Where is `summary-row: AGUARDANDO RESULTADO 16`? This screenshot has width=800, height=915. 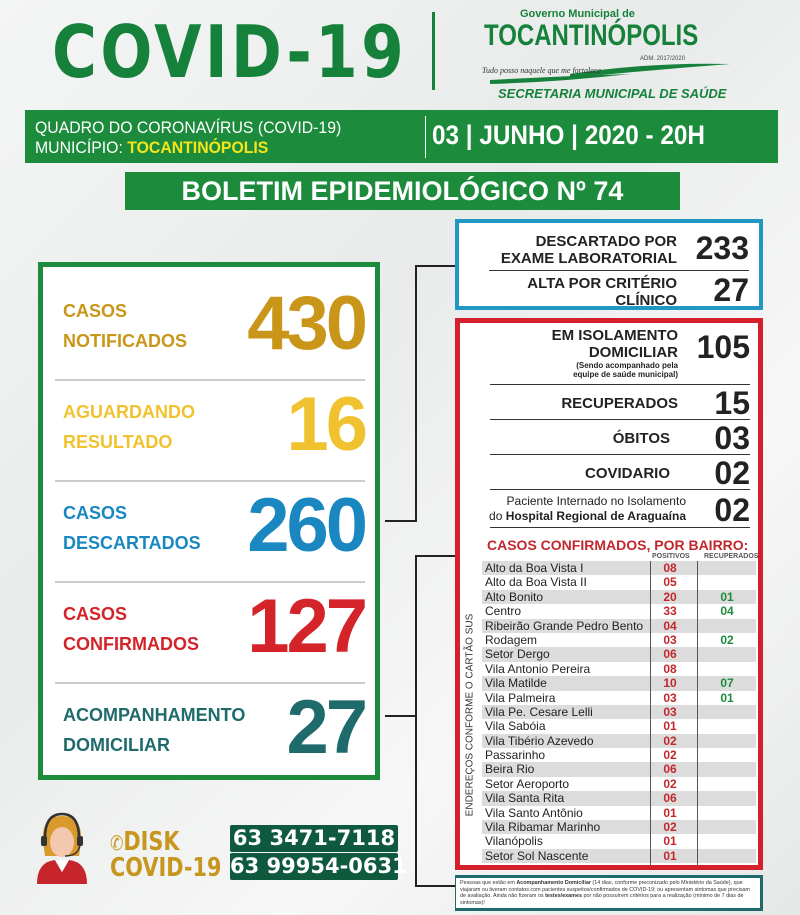
summary-row: AGUARDANDO RESULTADO 16 is located at coordinates (211, 431).